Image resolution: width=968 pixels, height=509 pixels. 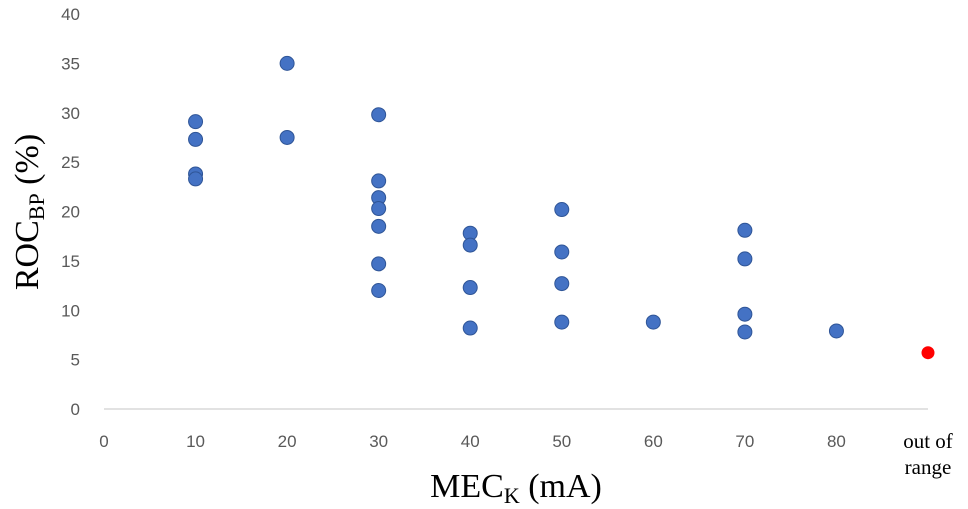 I want to click on y-tick-label: 0, so click(x=75, y=409).